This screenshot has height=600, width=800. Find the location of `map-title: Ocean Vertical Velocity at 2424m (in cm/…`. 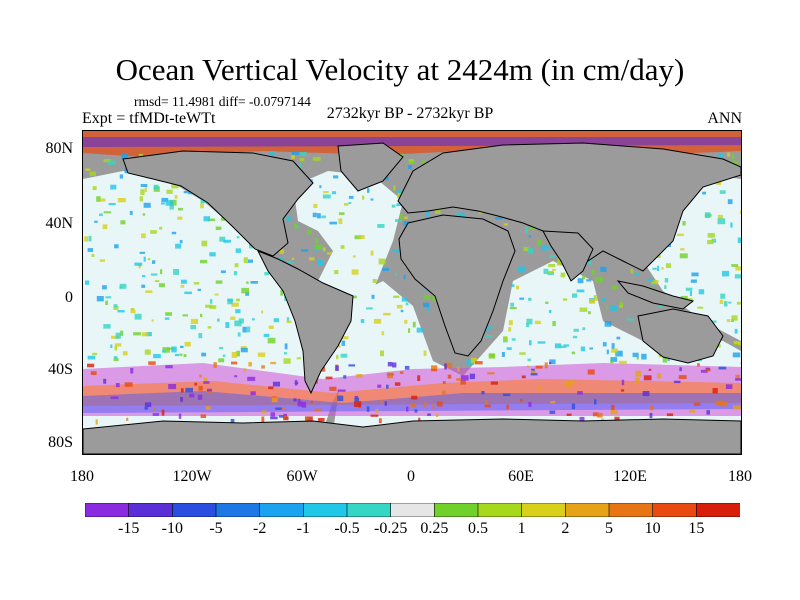

map-title: Ocean Vertical Velocity at 2424m (in cm/… is located at coordinates (400, 69).